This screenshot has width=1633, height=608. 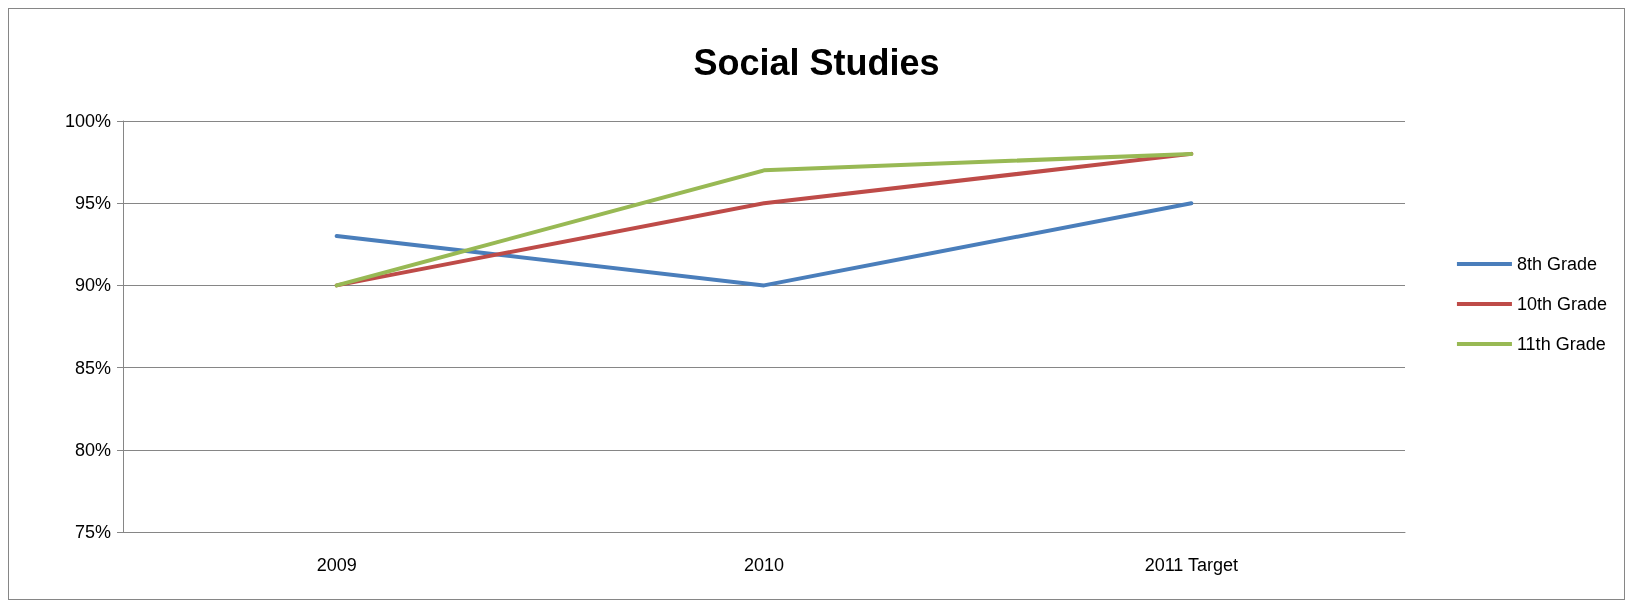 What do you see at coordinates (764, 565) in the screenshot?
I see `x-tick-label: 2010` at bounding box center [764, 565].